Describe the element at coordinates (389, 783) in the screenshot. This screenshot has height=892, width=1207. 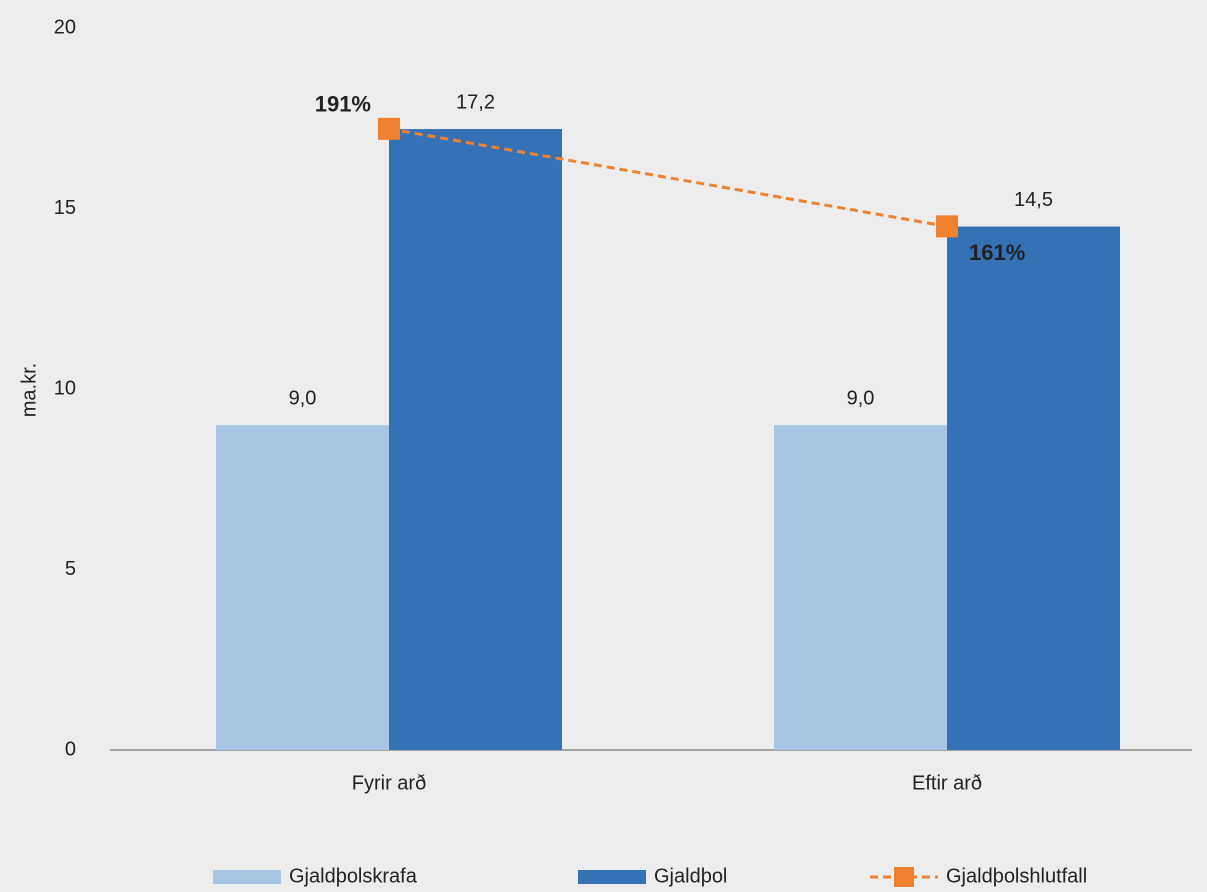
I see `x-tick-label: Fyrir arð` at that location.